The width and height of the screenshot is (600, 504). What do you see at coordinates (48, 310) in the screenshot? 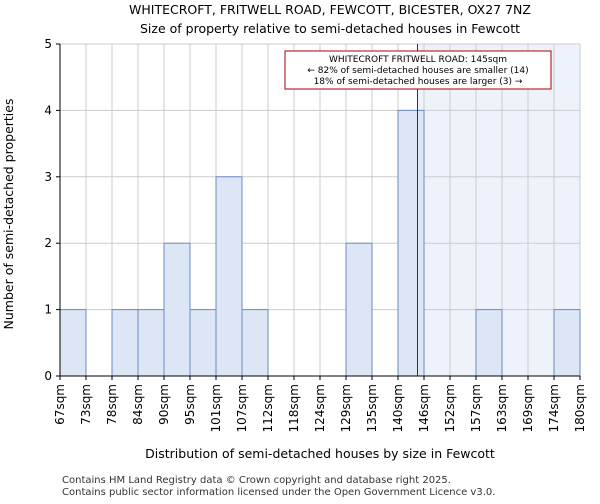
I see `y-tick-label: 1` at bounding box center [48, 310].